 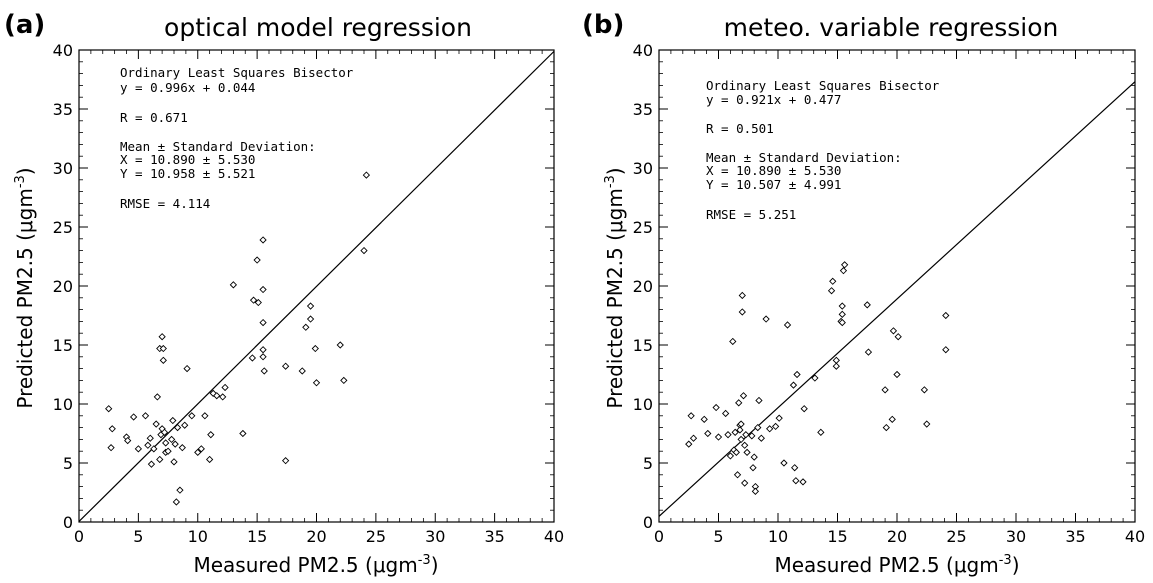 I want to click on x-tick-label: 20, so click(x=897, y=536).